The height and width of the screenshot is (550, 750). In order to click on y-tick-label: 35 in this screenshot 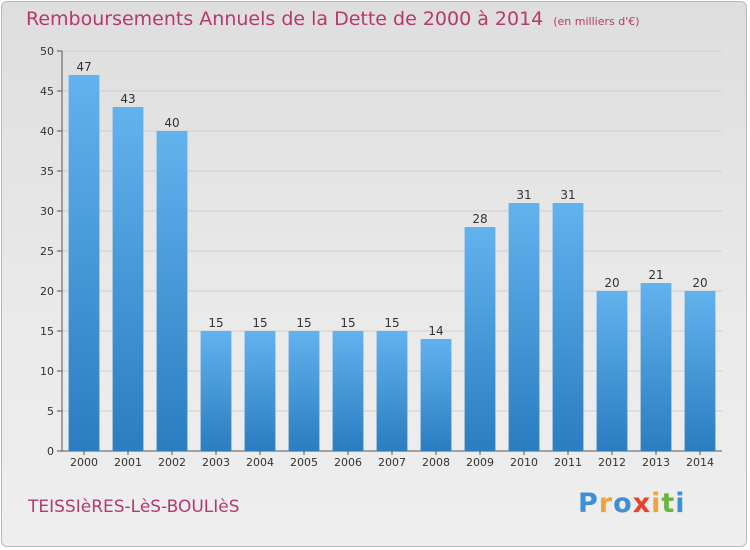, I will do `click(47, 171)`.